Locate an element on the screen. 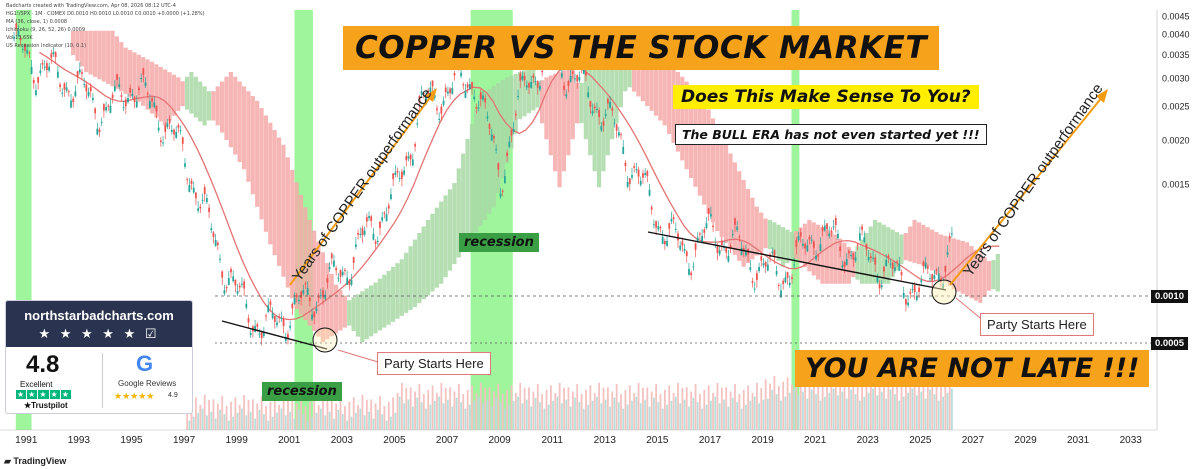  google-reviews-label: Google Reviews is located at coordinates (147, 383).